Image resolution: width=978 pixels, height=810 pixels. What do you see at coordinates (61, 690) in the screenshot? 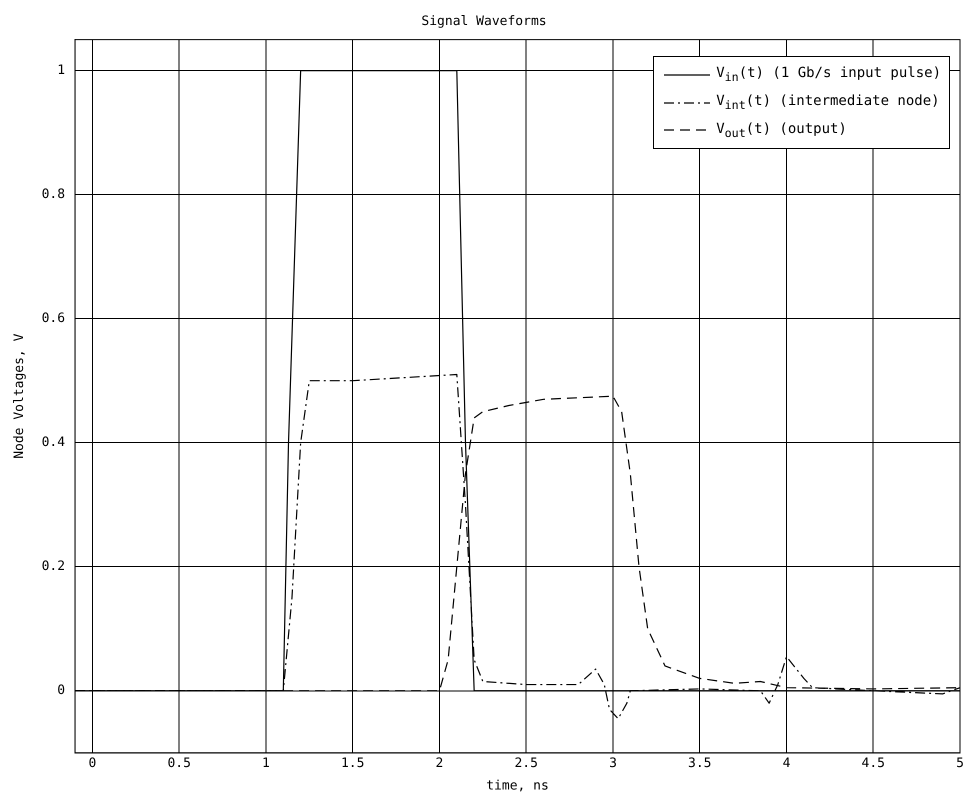
I see `y-tick-label: 0` at bounding box center [61, 690].